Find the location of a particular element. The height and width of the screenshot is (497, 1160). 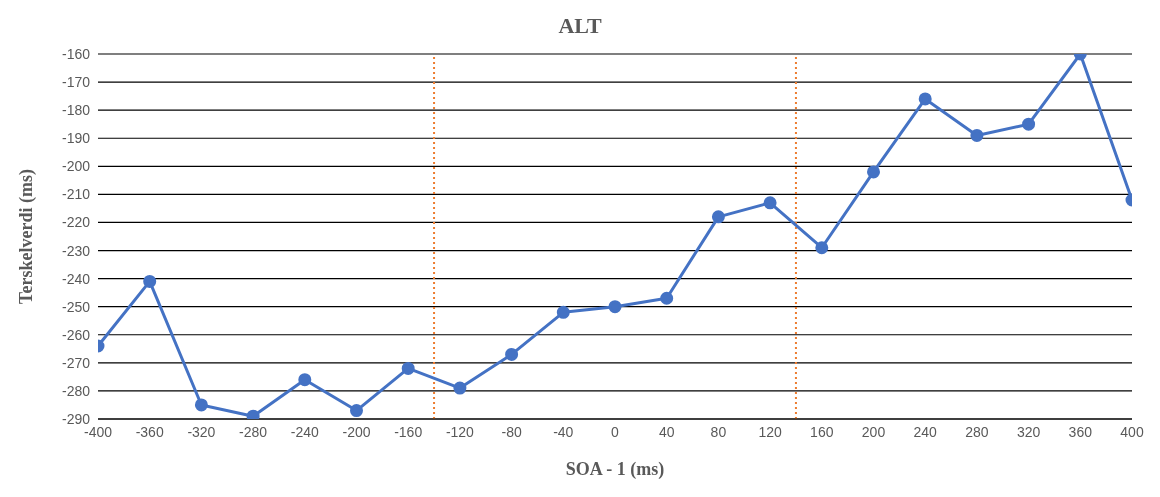

x-tick-label: -240 is located at coordinates (305, 431).